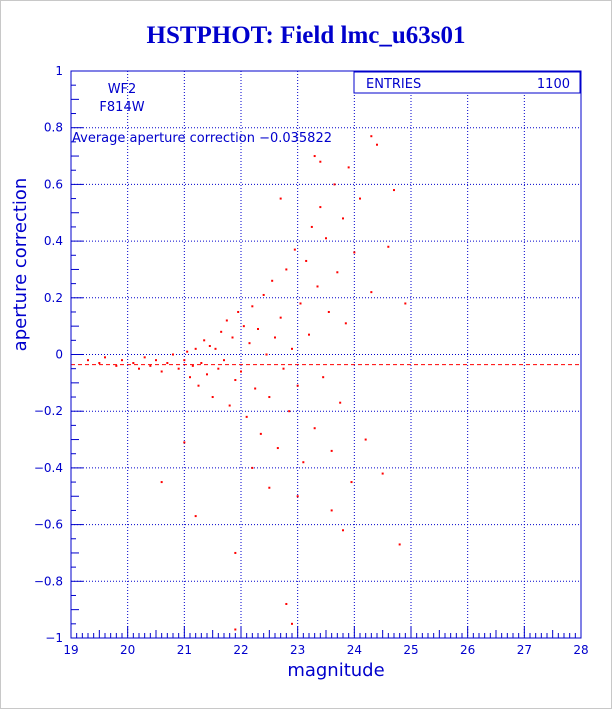 The image size is (612, 709). What do you see at coordinates (48, 525) in the screenshot?
I see `y-tick-label: −0.6` at bounding box center [48, 525].